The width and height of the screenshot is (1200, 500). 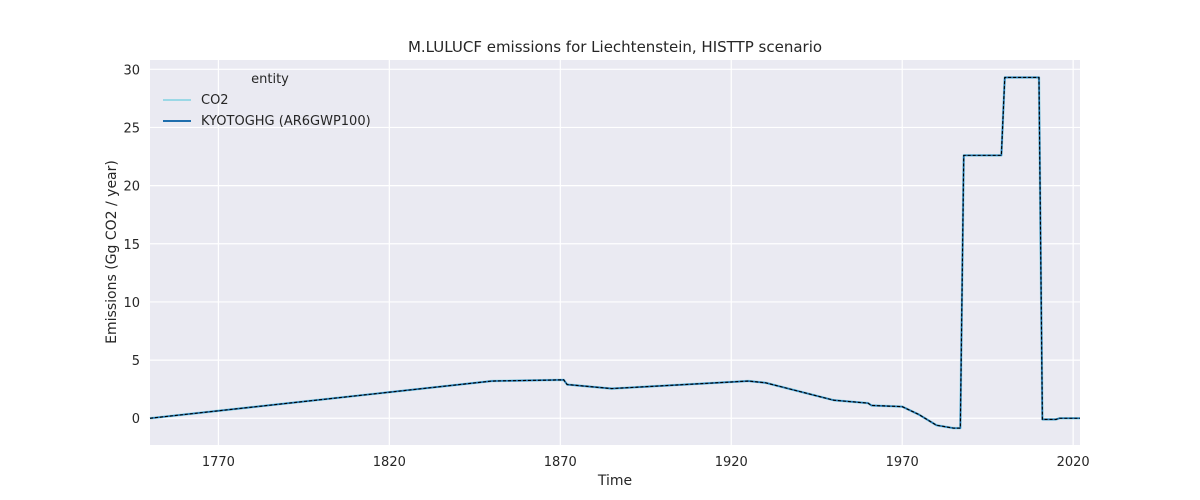 I want to click on x-tick-labels: 1770 1820 1870 1920 1970 2020, so click(x=646, y=462).